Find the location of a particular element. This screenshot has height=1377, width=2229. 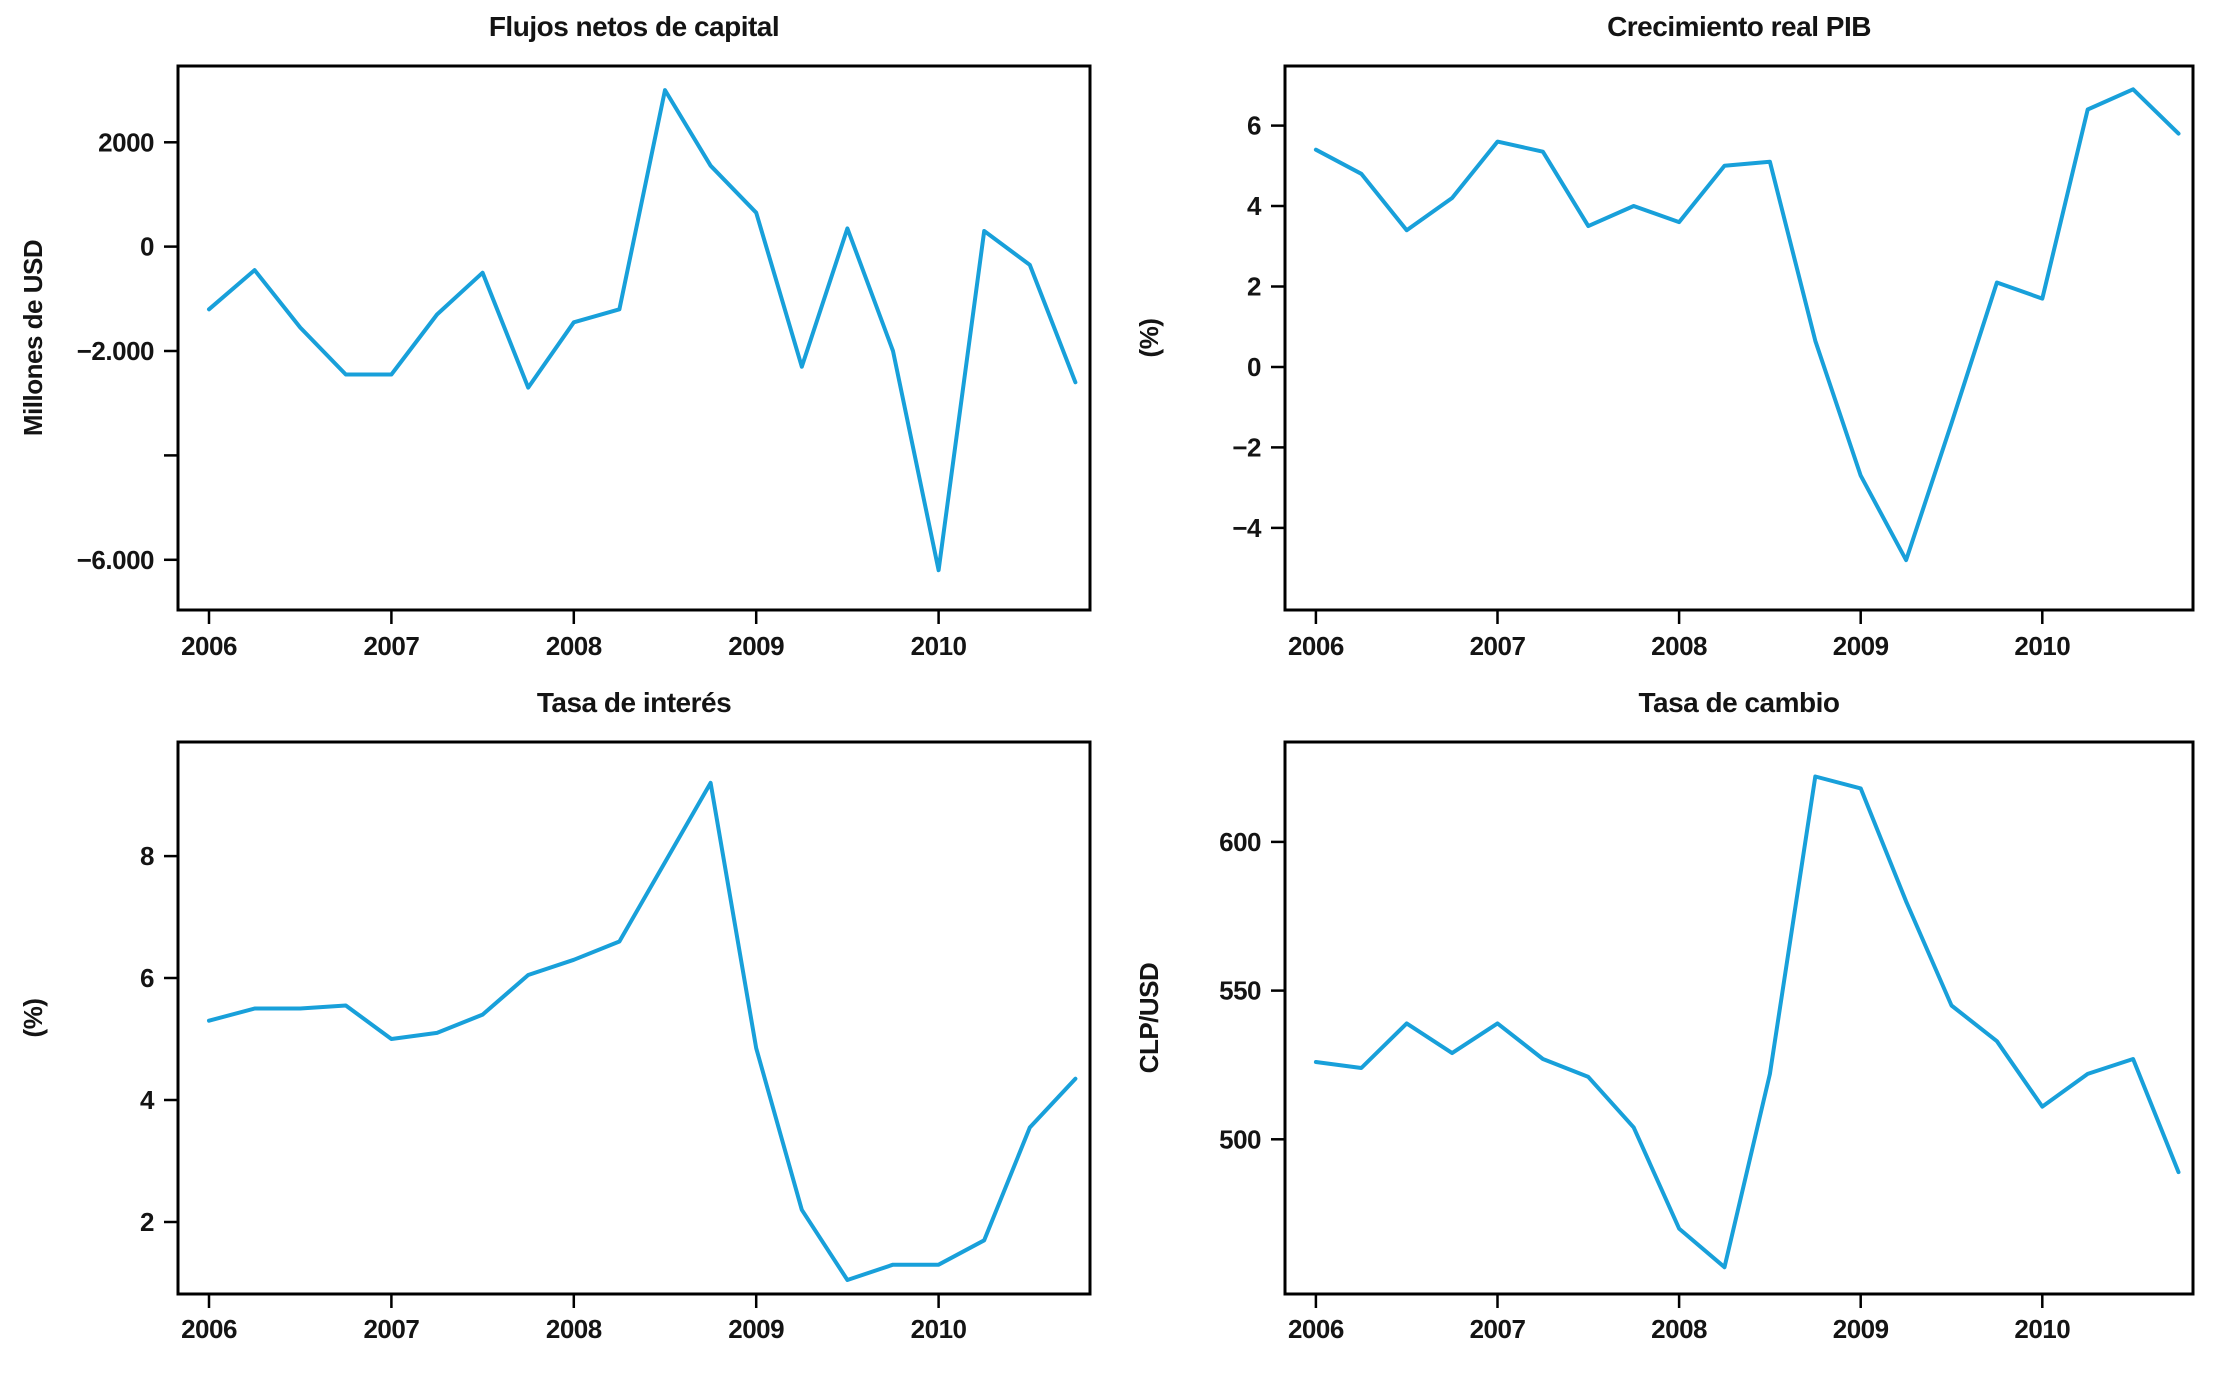

y-axis-label: Millones de USD is located at coordinates (33, 338).